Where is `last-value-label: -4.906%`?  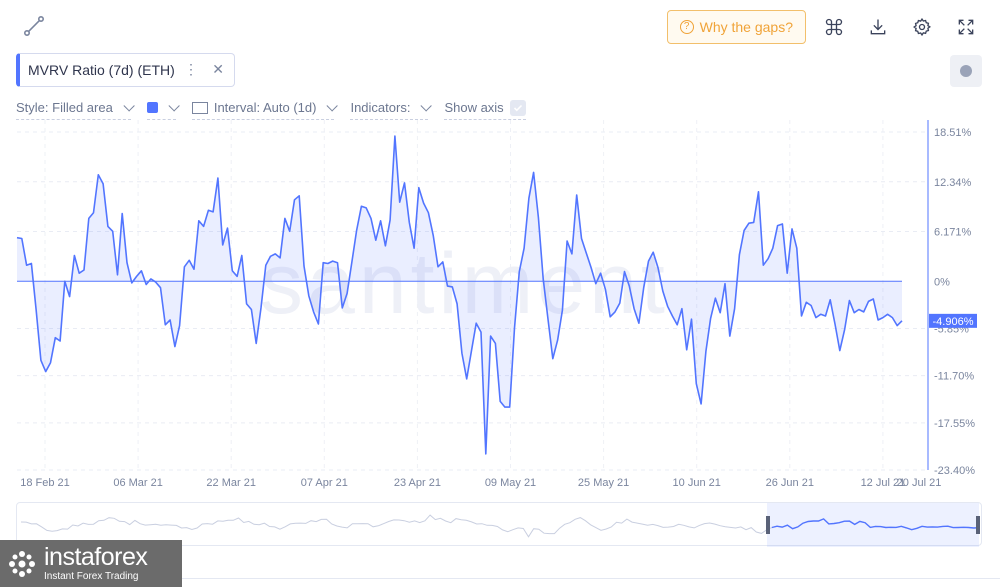
last-value-label: -4.906% is located at coordinates (953, 322).